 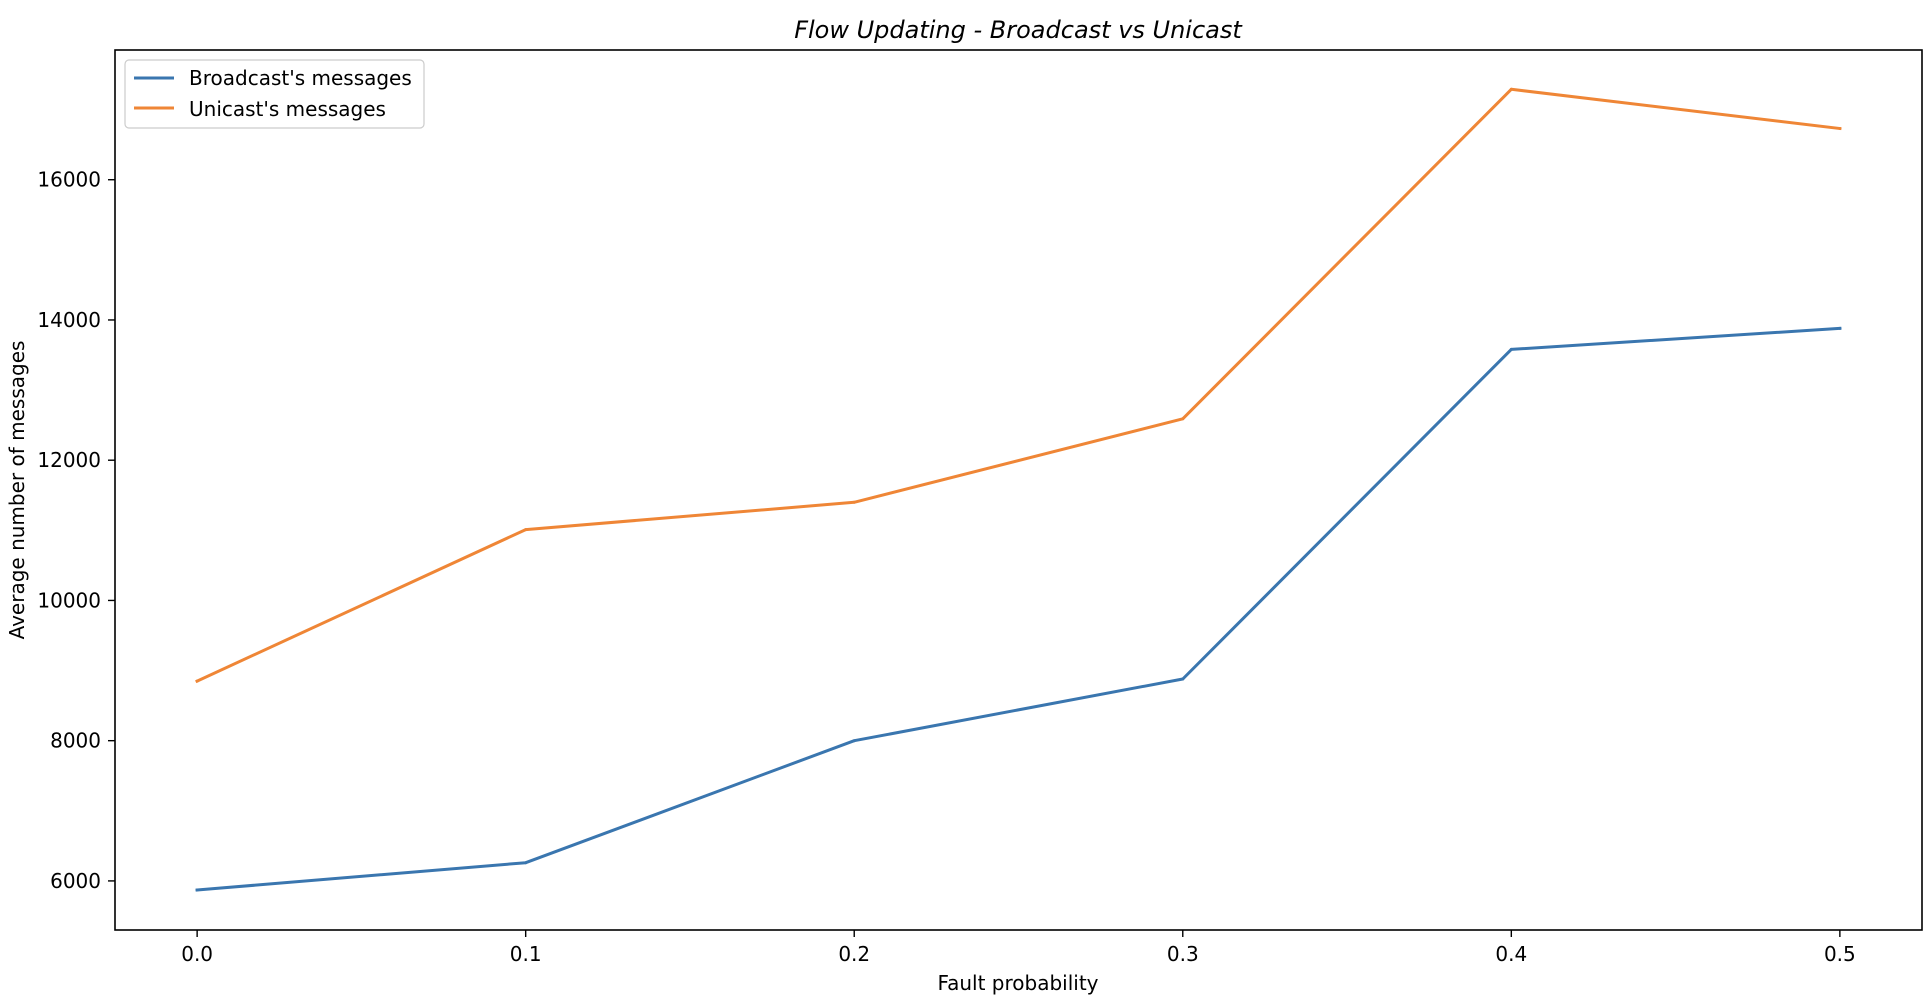 I want to click on x-tick-label-2: 0.2, so click(x=854, y=954).